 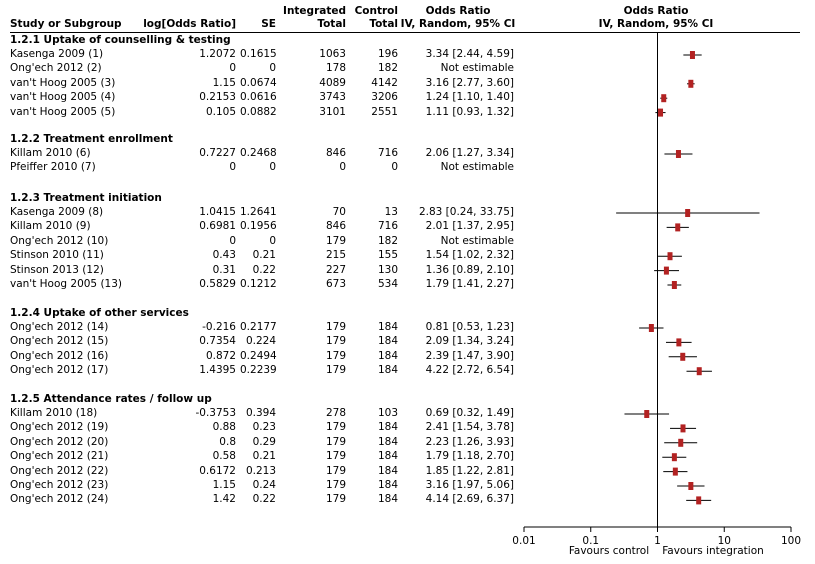 What do you see at coordinates (86, 198) in the screenshot?
I see `subgroup-title: 1.2.3 Treatment initiation` at bounding box center [86, 198].